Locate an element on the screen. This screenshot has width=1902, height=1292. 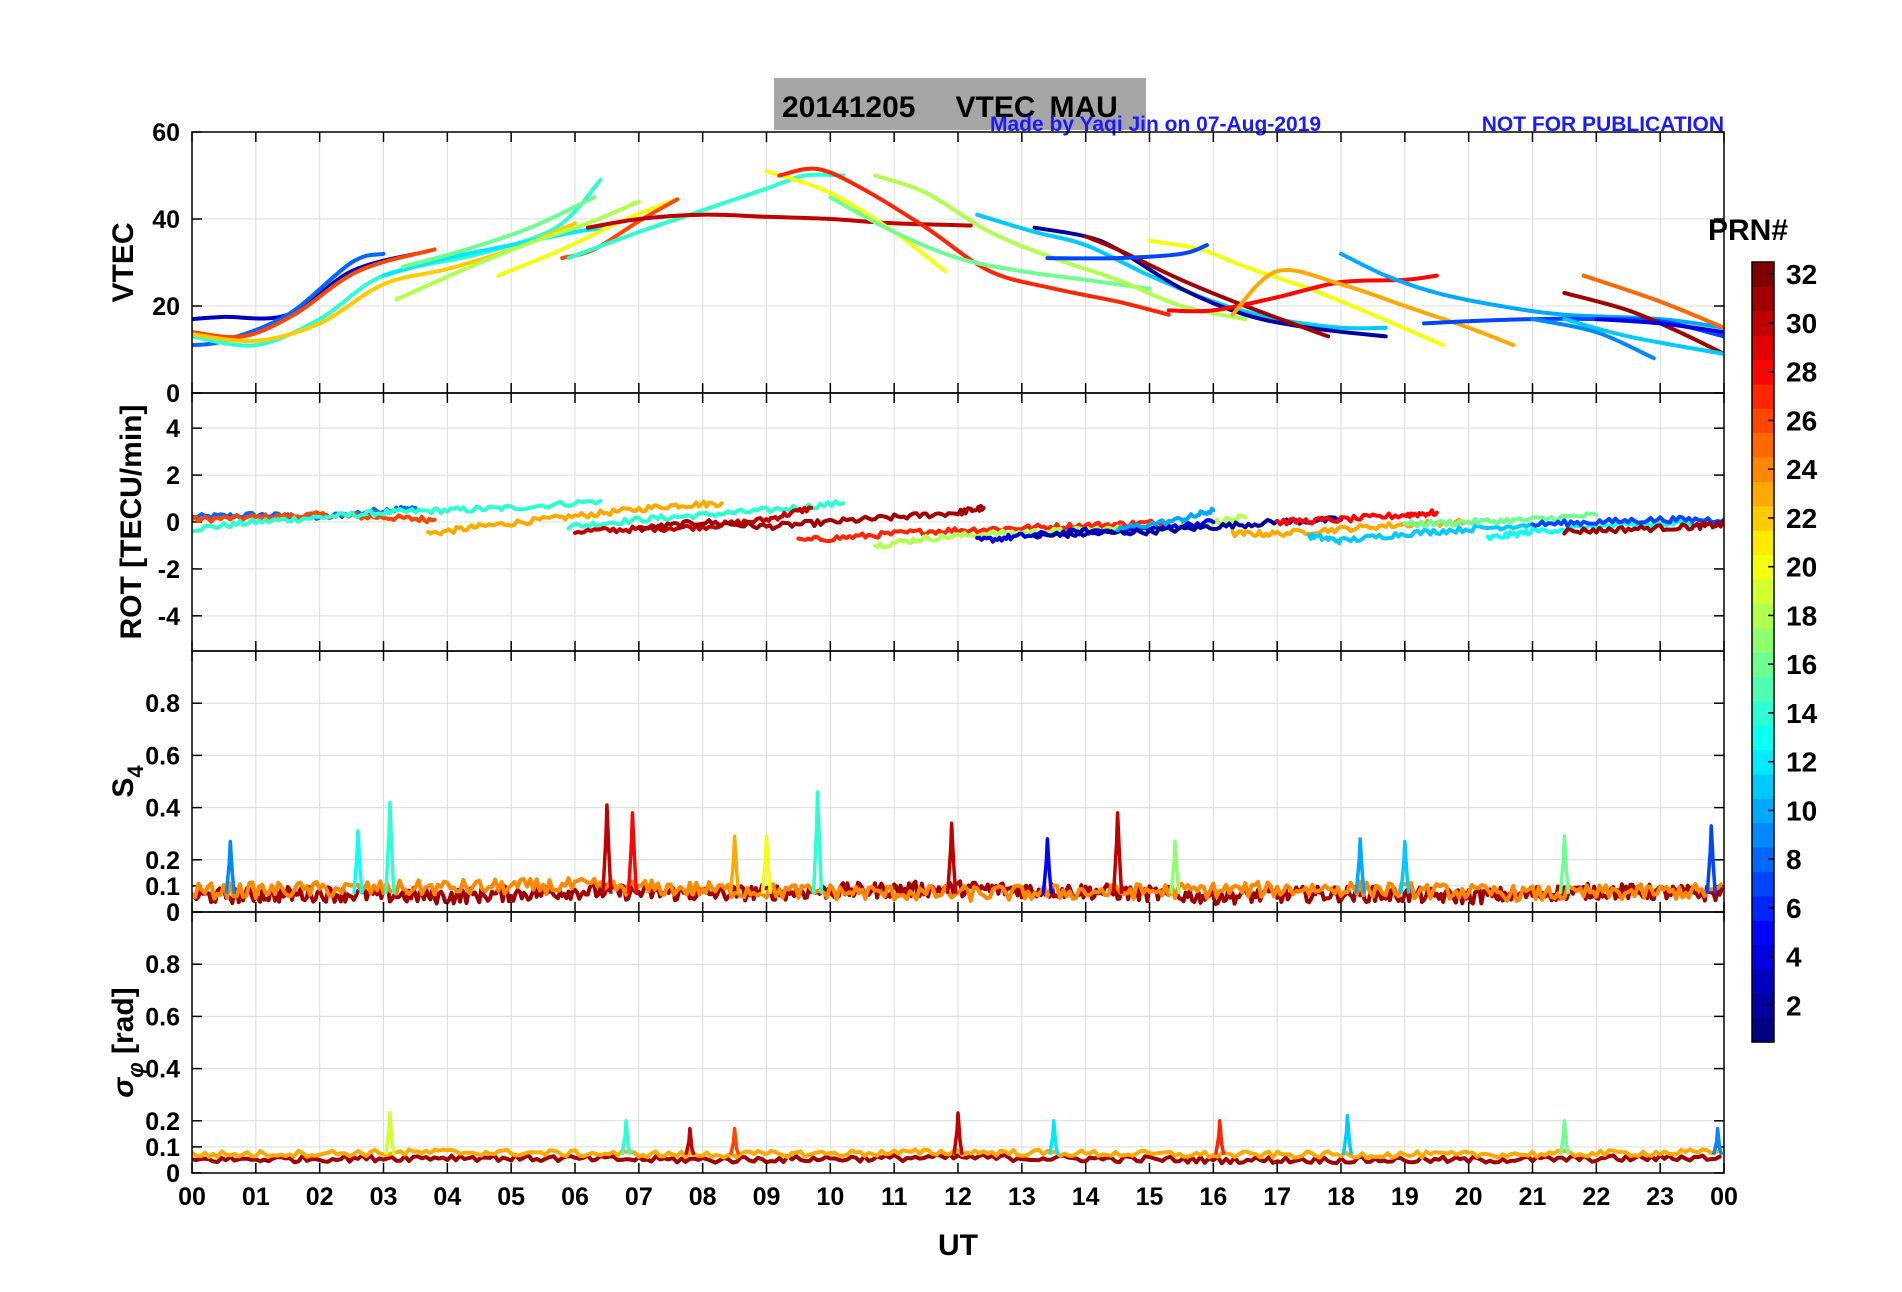
x-axis-label: UT is located at coordinates (958, 1245).